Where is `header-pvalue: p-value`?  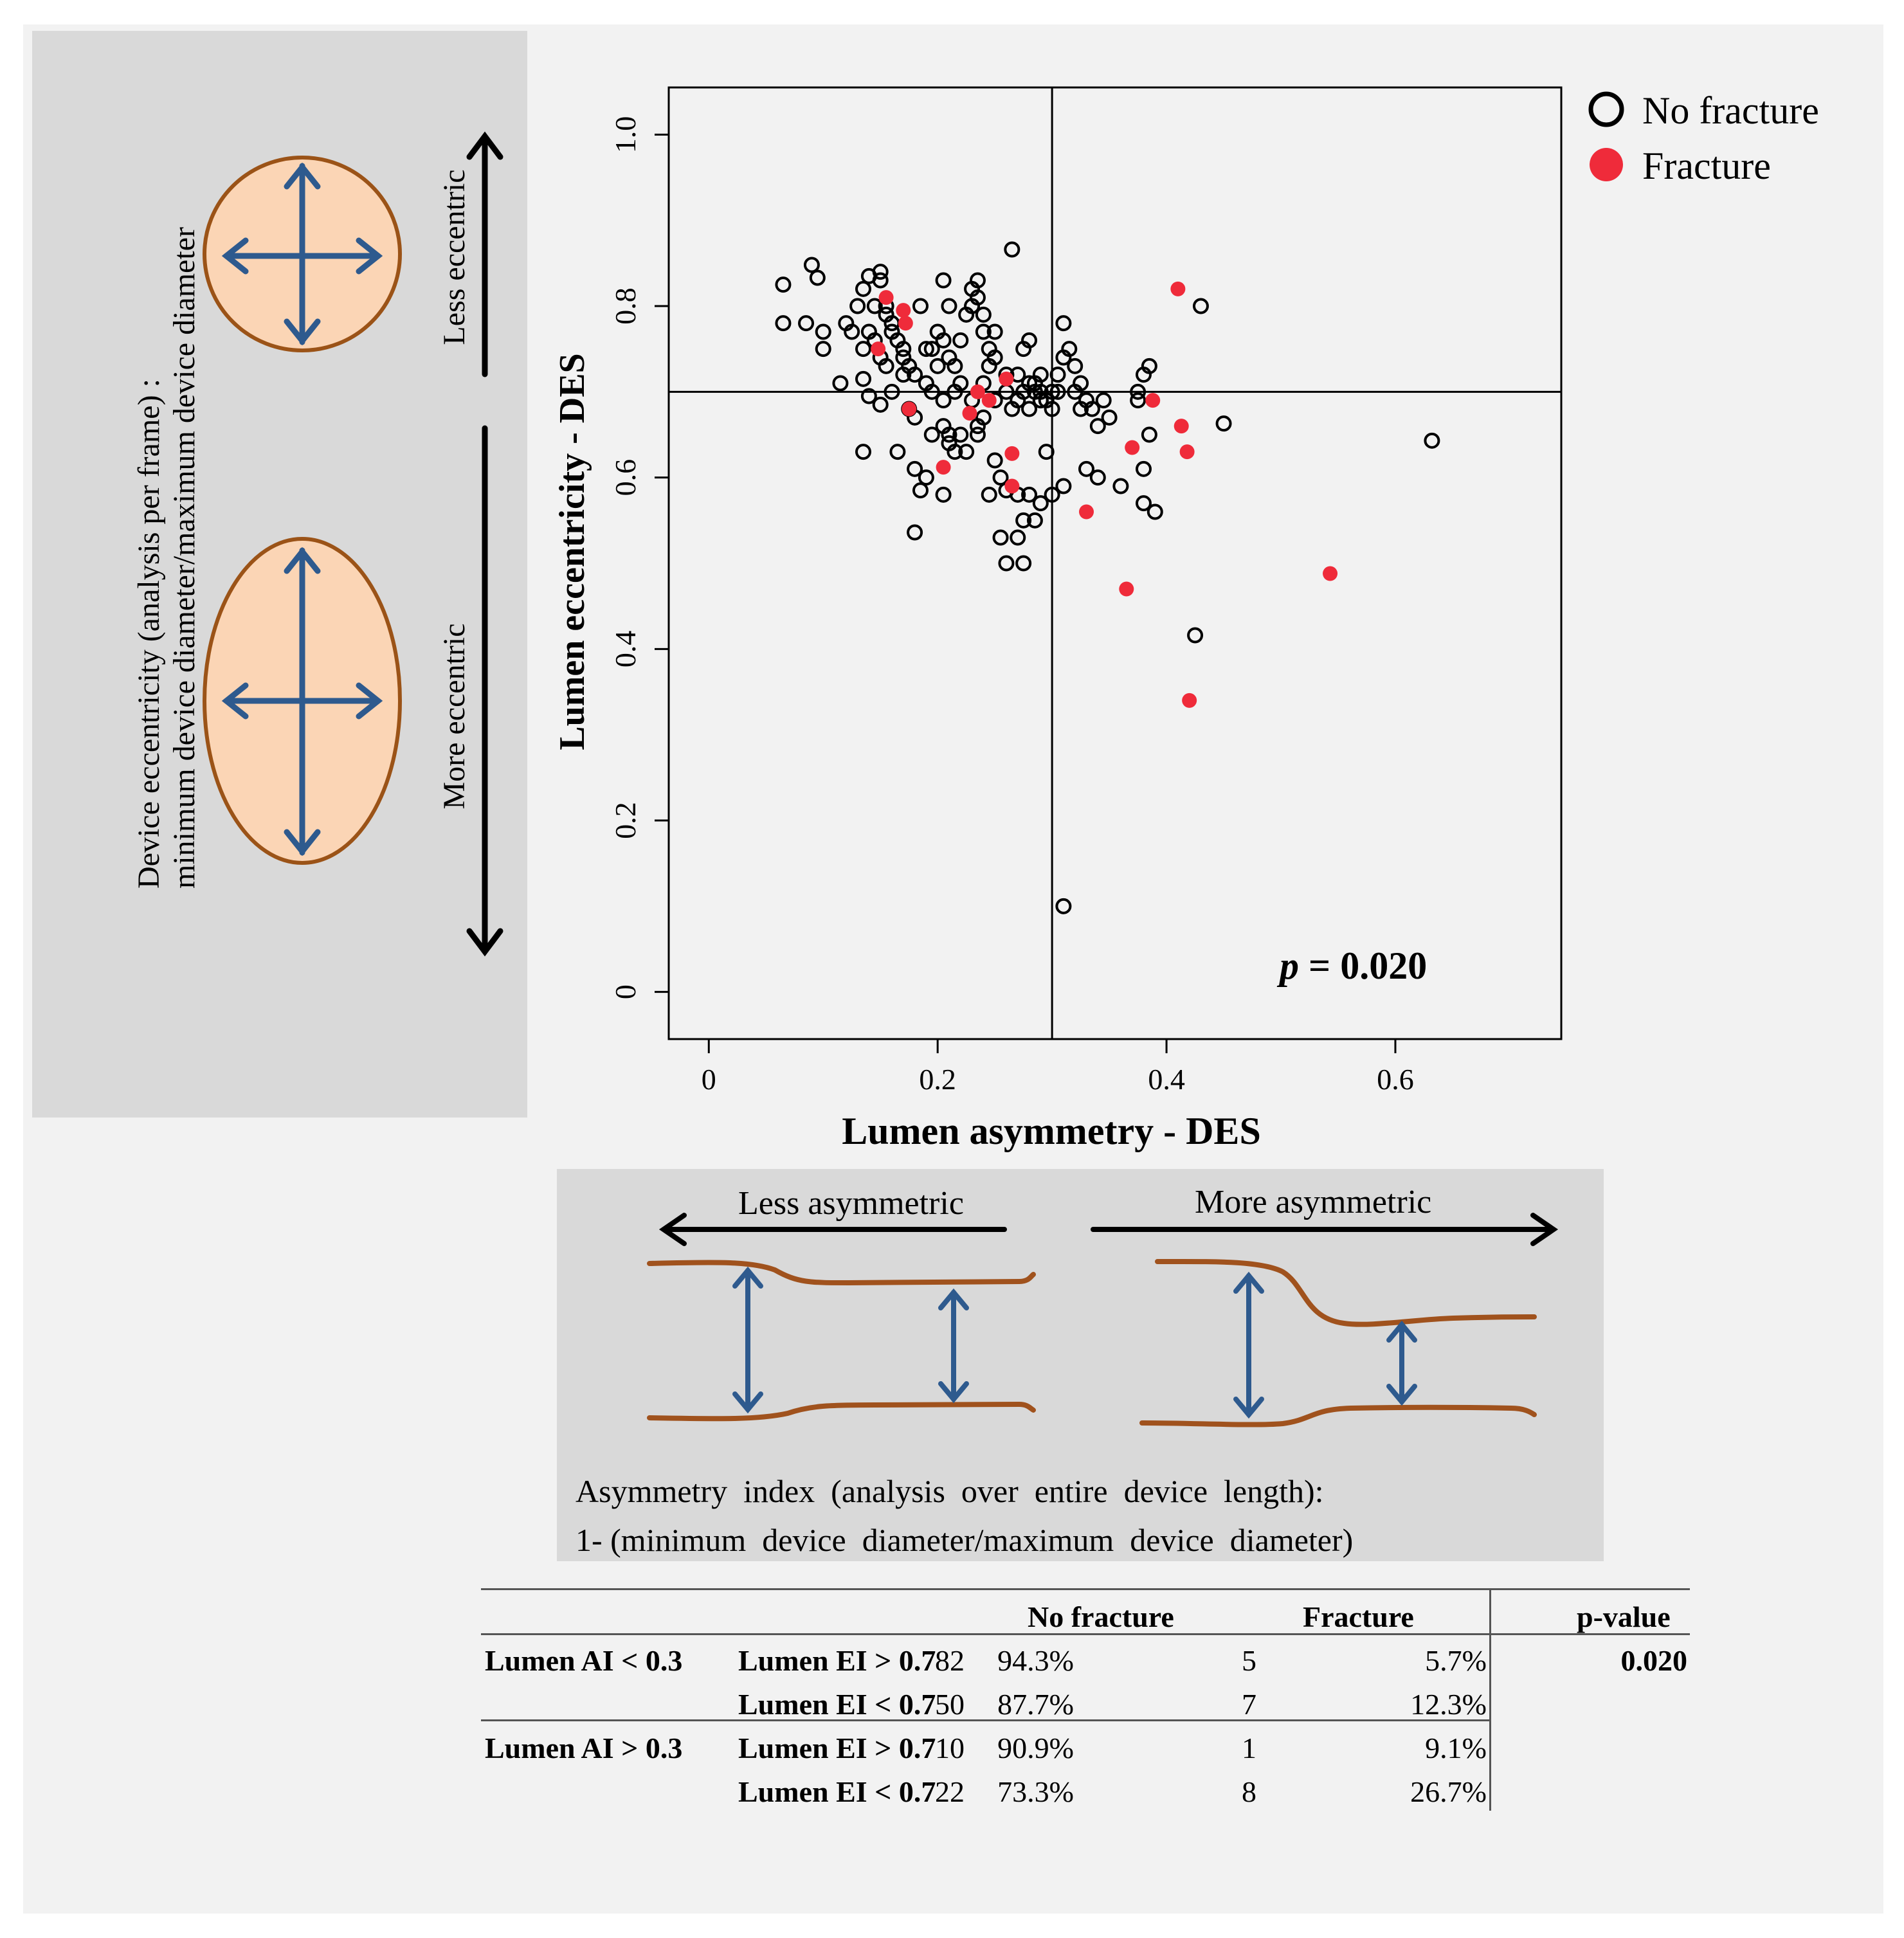
header-pvalue: p-value is located at coordinates (1624, 1616).